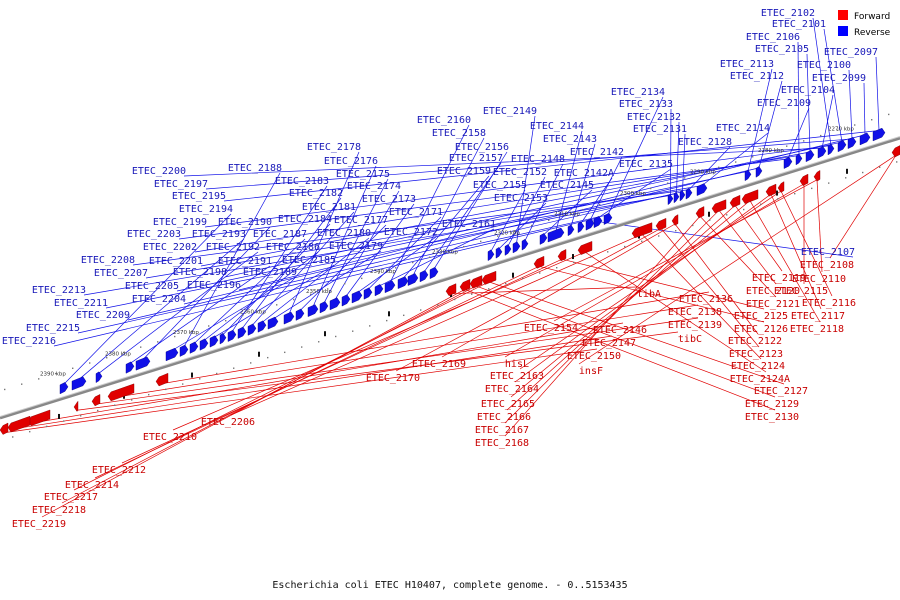  I want to click on reverse-gene-label: ETEC_2211, so click(81, 303).